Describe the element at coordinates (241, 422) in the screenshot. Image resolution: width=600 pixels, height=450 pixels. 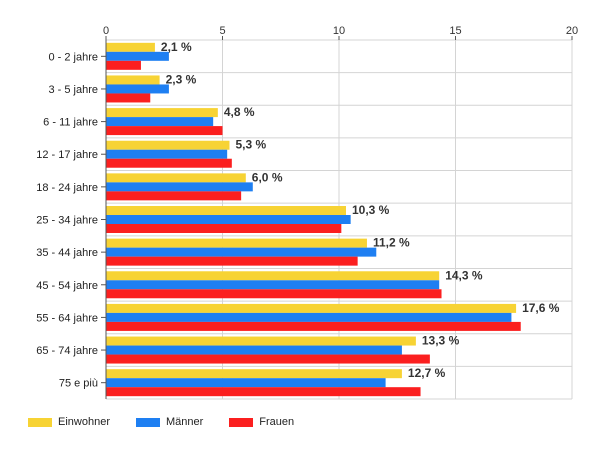
I see `legend-swatch-frauen` at that location.